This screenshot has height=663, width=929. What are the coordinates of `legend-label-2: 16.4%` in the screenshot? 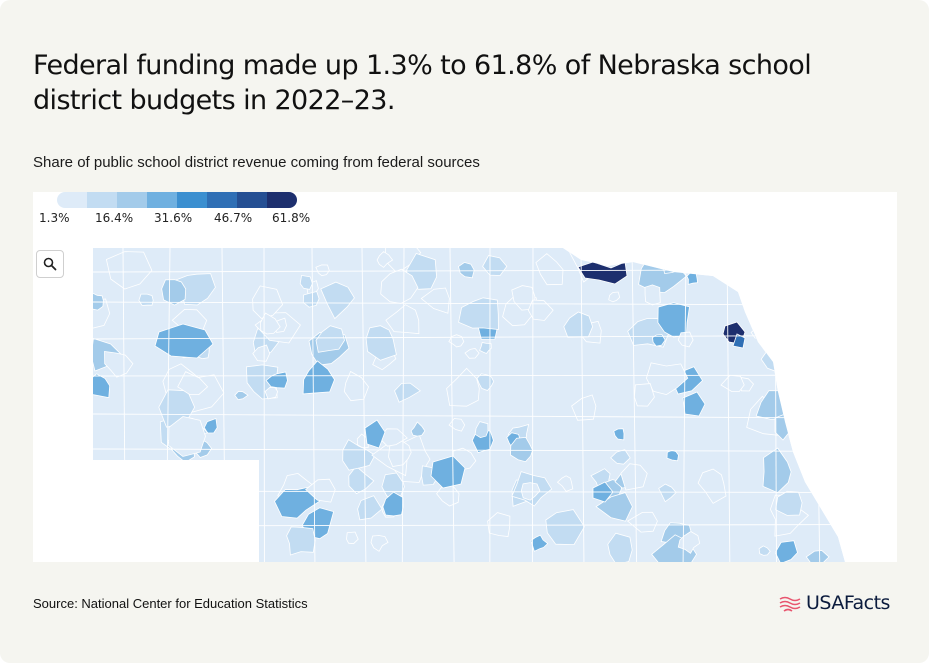 It's located at (114, 218).